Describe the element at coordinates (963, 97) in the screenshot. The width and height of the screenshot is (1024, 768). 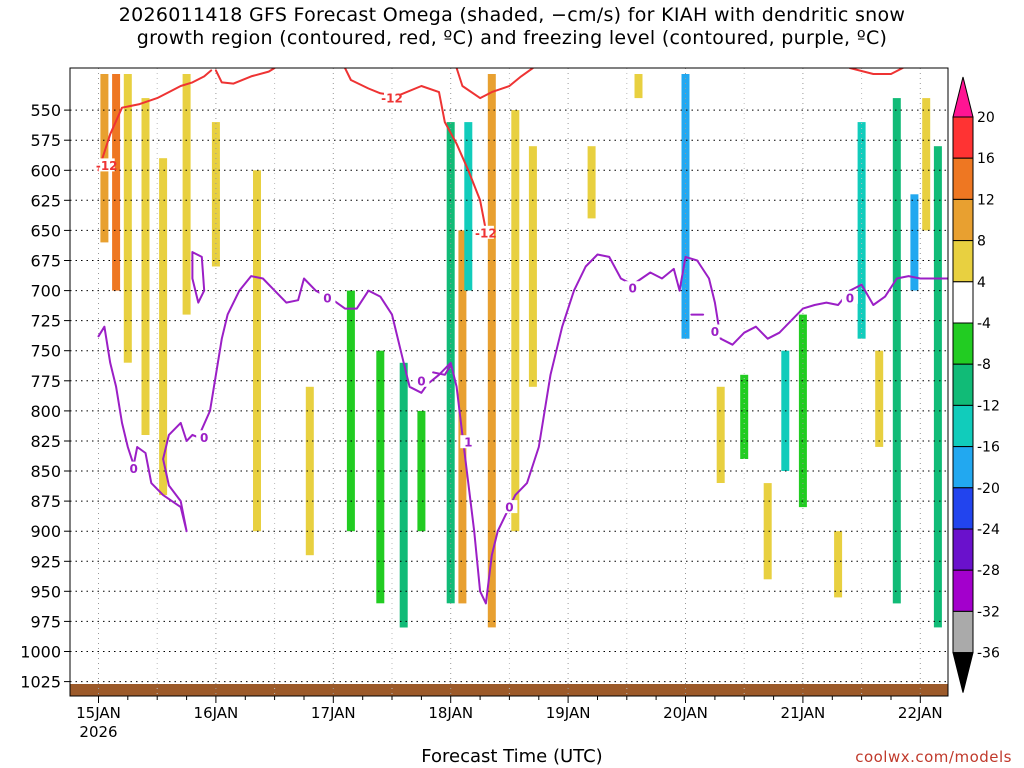
I see `colorbar-cap-top` at that location.